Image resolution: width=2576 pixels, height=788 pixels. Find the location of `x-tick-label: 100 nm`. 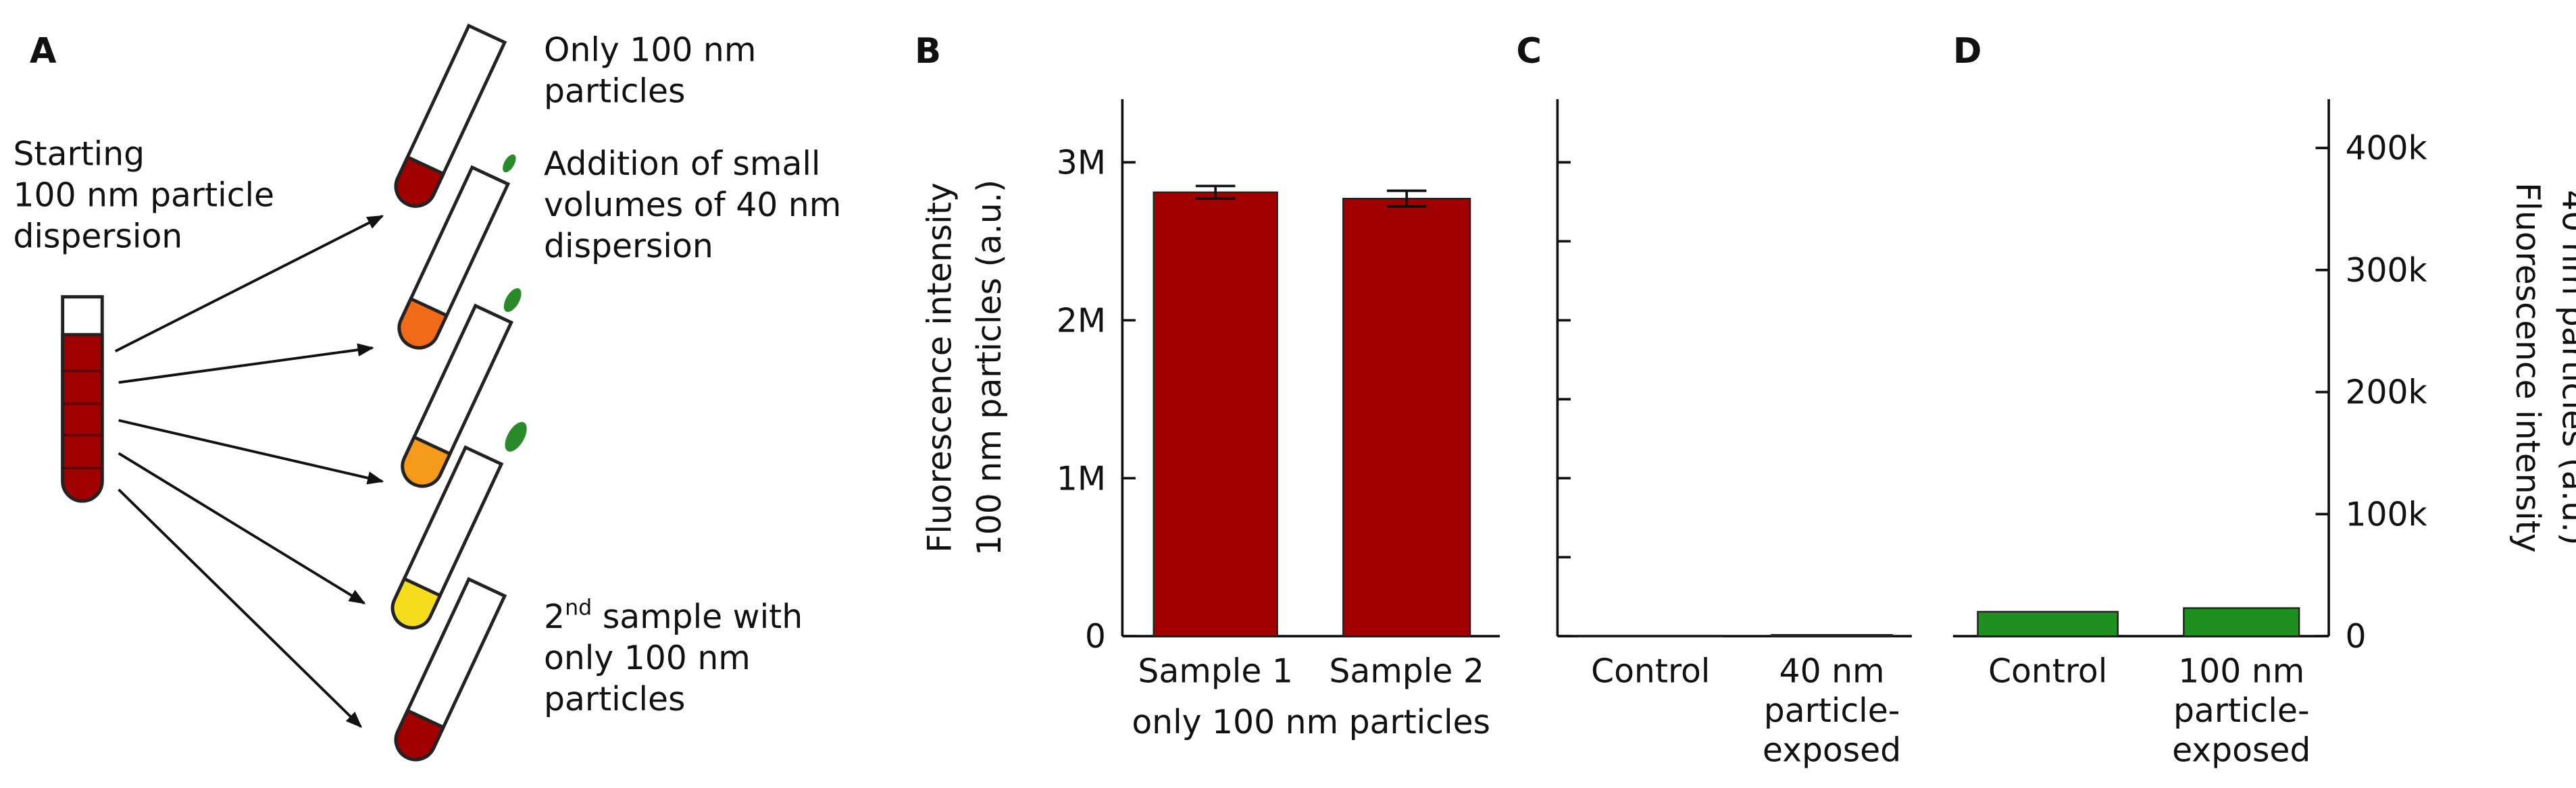

x-tick-label: 100 nm is located at coordinates (2241, 671).